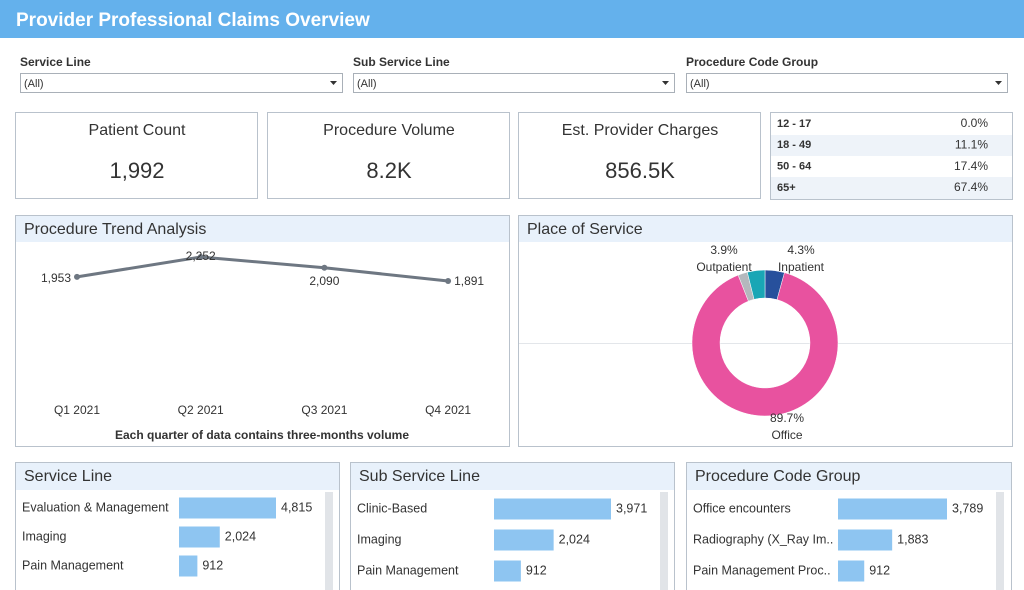  Describe the element at coordinates (967, 508) in the screenshot. I see `data-label: 3,789` at that location.